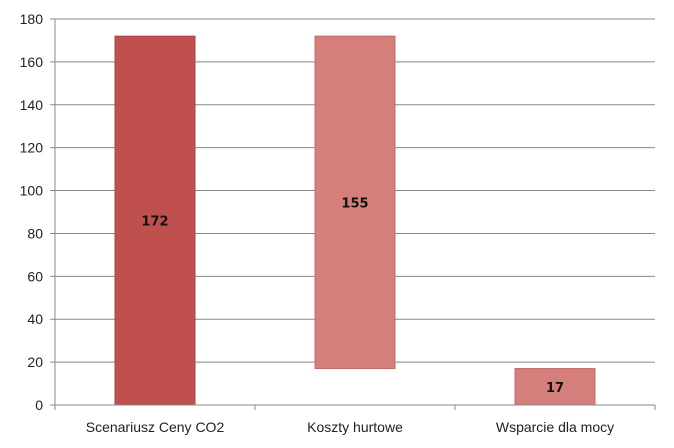 The image size is (674, 448). What do you see at coordinates (35, 233) in the screenshot?
I see `y-tick-label: 80` at bounding box center [35, 233].